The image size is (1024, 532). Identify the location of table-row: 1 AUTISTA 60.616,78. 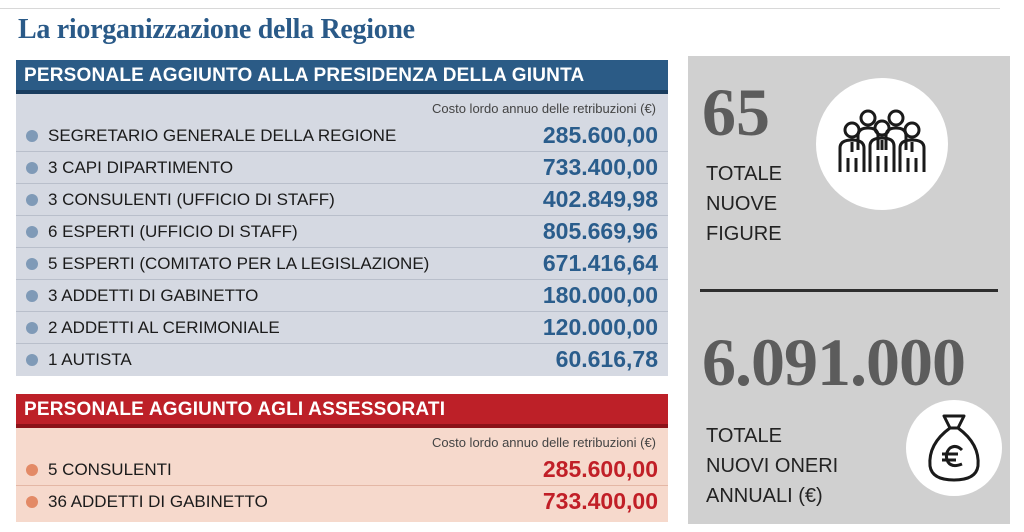
(342, 359).